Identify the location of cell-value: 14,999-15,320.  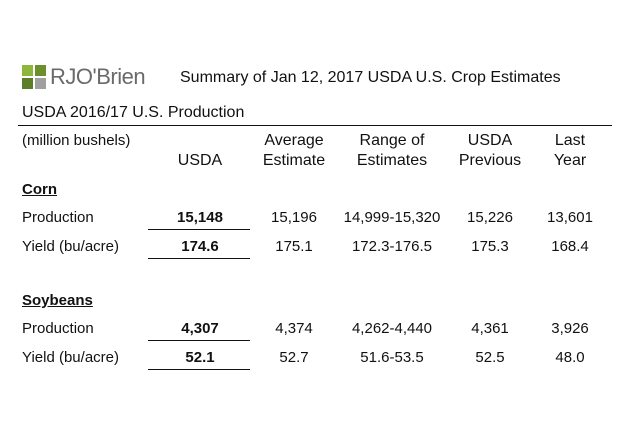
(392, 217).